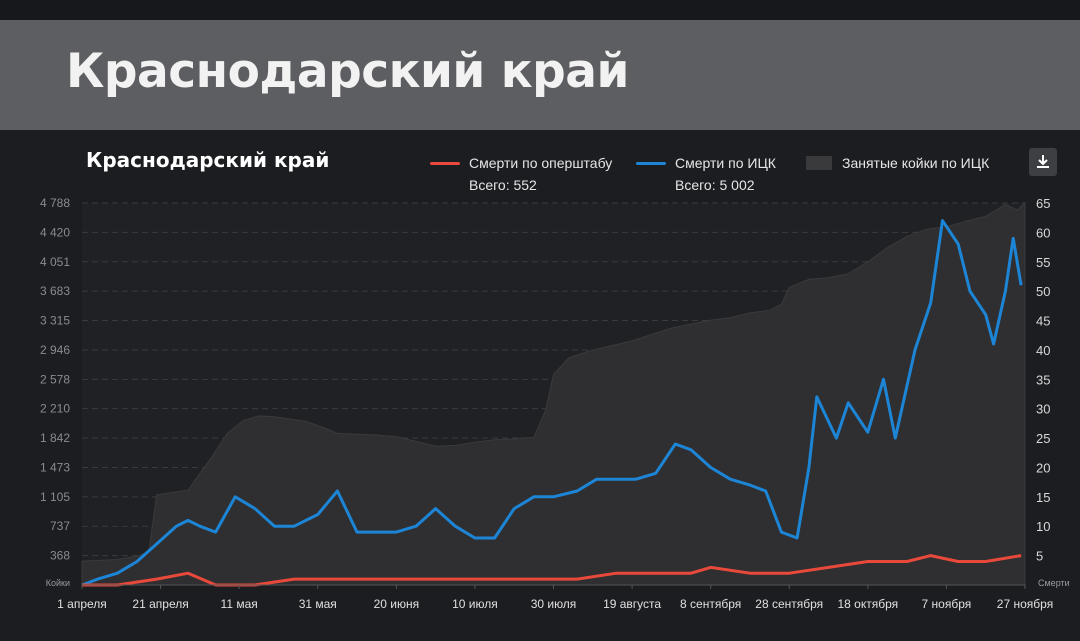  What do you see at coordinates (1043, 379) in the screenshot?
I see `right-tick-label: 35` at bounding box center [1043, 379].